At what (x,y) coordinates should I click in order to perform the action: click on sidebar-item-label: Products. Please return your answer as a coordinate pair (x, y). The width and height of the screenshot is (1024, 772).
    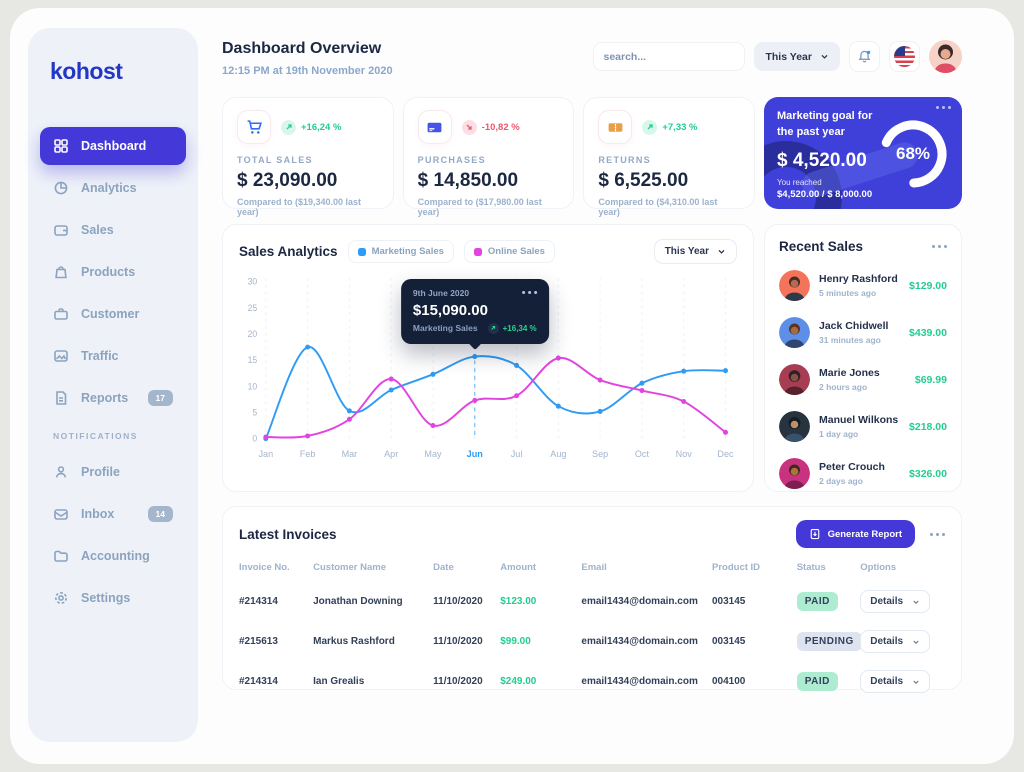
    Looking at the image, I should click on (108, 272).